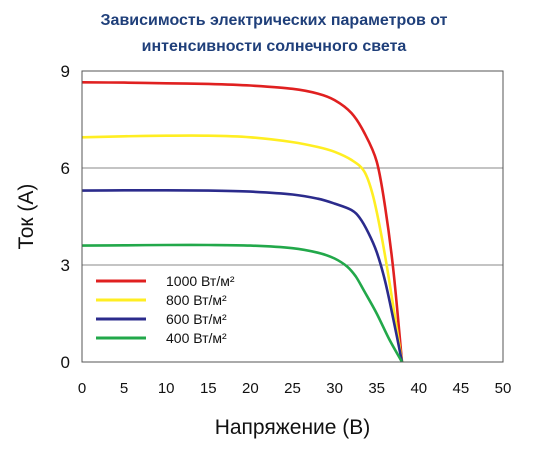 The width and height of the screenshot is (548, 451). What do you see at coordinates (82, 388) in the screenshot?
I see `x-tick-label: 0` at bounding box center [82, 388].